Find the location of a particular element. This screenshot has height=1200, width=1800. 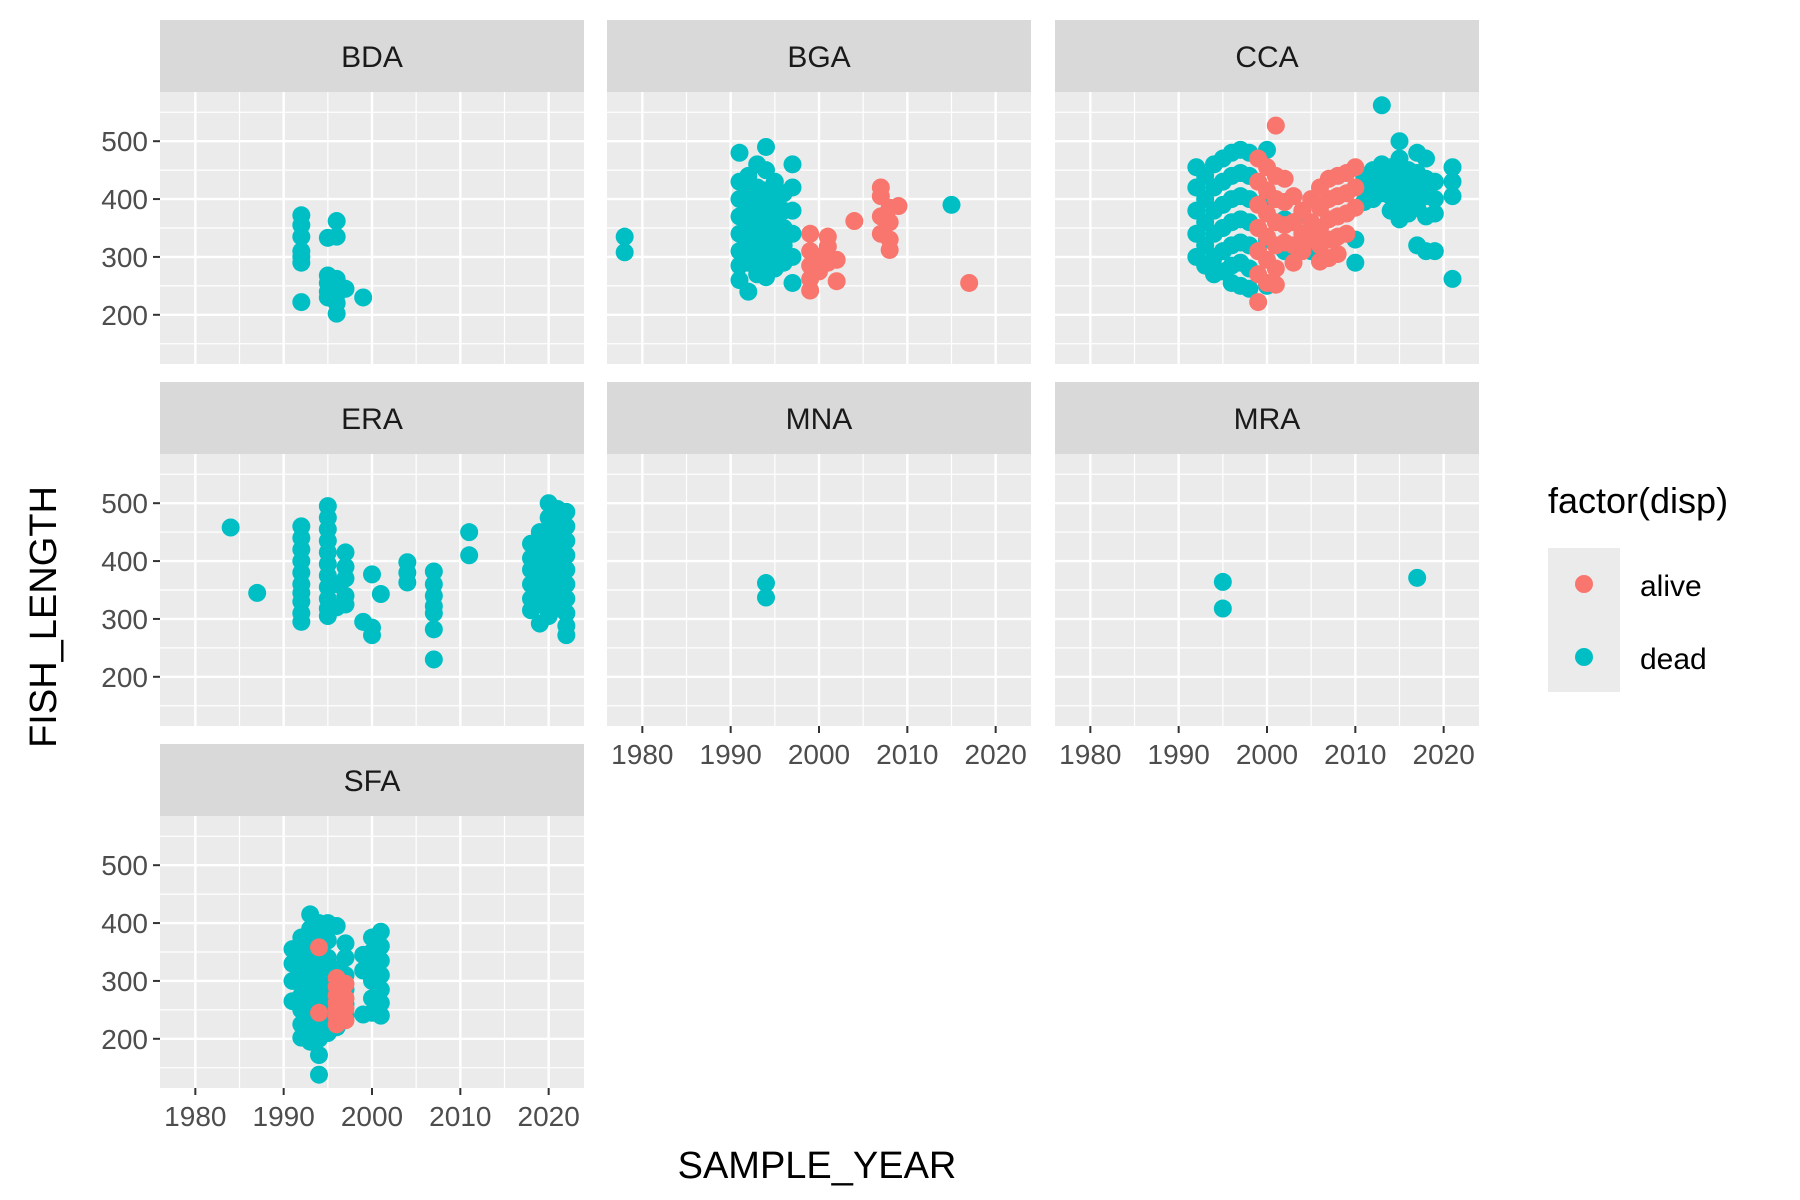

facet-strip-label: BDA is located at coordinates (372, 57).